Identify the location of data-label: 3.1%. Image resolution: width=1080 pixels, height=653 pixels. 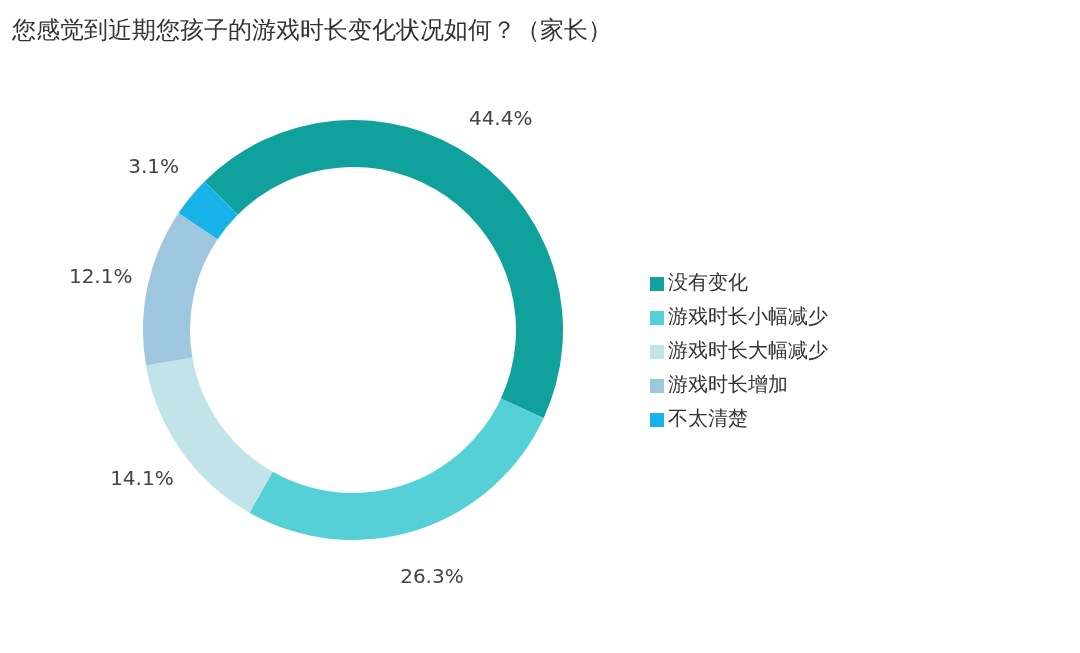
(154, 166).